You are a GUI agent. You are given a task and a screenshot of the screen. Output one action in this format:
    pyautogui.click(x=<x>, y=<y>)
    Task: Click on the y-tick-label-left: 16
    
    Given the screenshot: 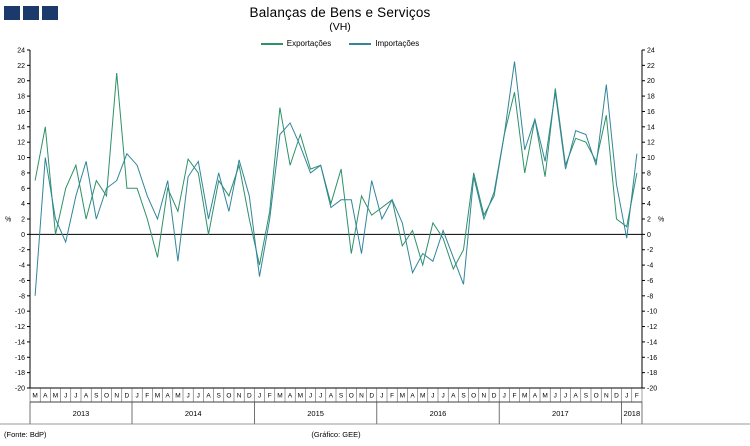 What is the action you would take?
    pyautogui.click(x=21, y=112)
    